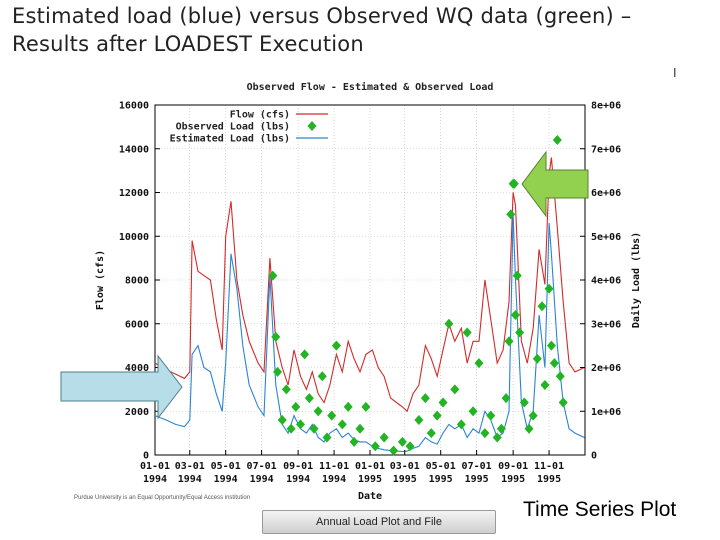  What do you see at coordinates (636, 280) in the screenshot?
I see `right-axis-label: Daily Load (lbs)` at bounding box center [636, 280].